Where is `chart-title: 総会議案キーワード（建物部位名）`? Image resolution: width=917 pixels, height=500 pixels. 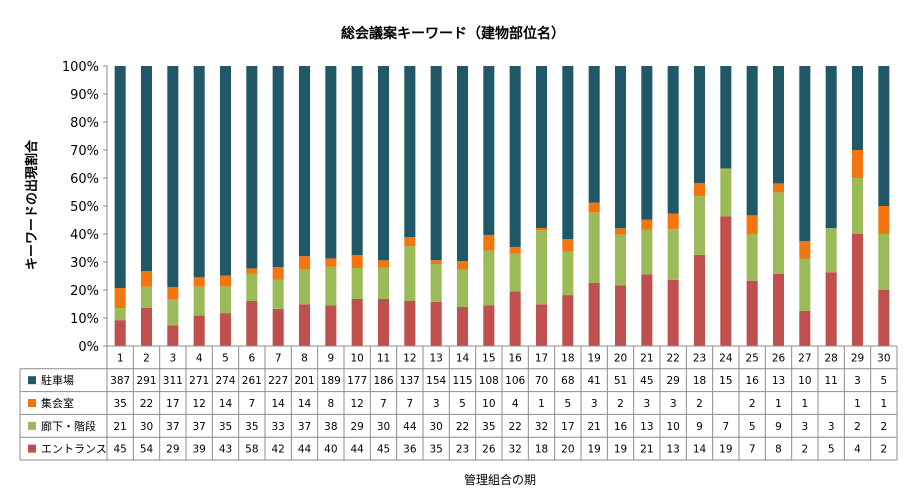 chart-title: 総会議案キーワード（建物部位名） is located at coordinates (453, 33).